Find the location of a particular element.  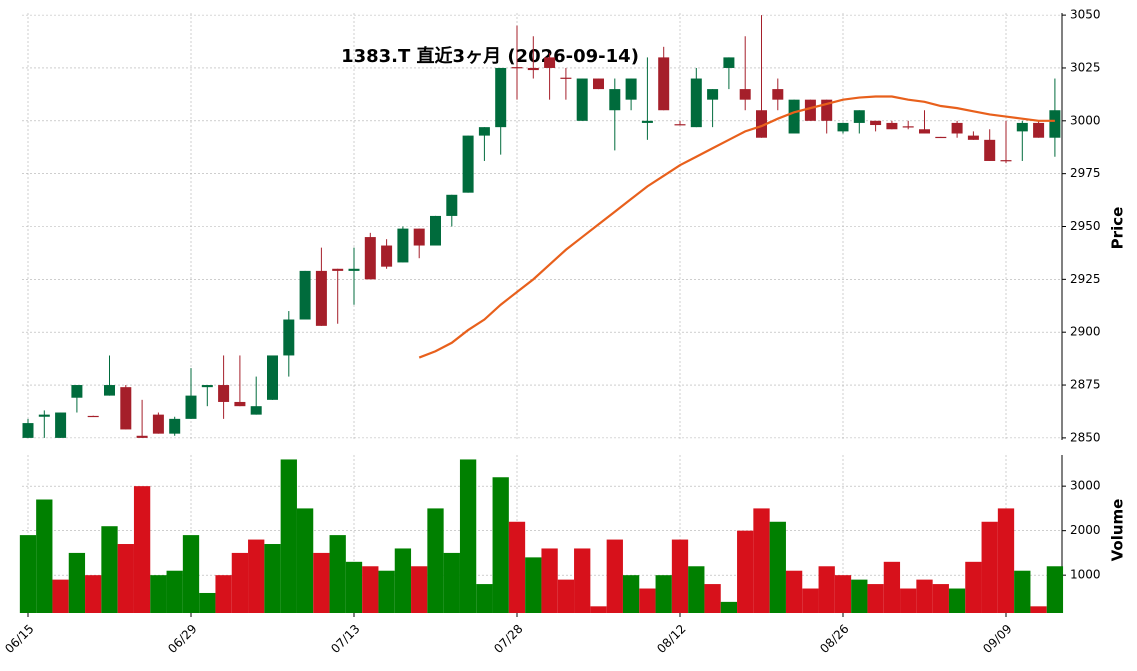

x-tick-label: 06/15 is located at coordinates (19, 639).